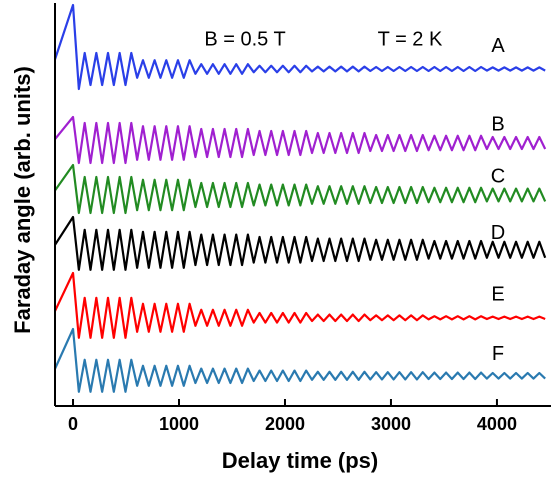 This screenshot has width=551, height=481. I want to click on series-label: D, so click(498, 233).